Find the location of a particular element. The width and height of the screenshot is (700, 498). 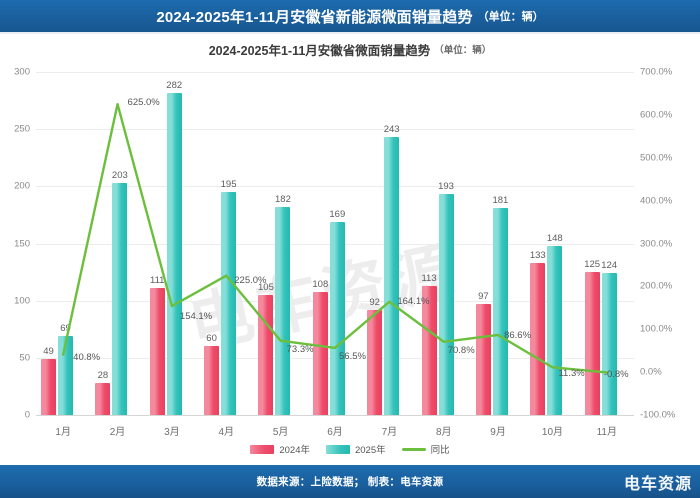

bar-value-label: 148 is located at coordinates (554, 238).